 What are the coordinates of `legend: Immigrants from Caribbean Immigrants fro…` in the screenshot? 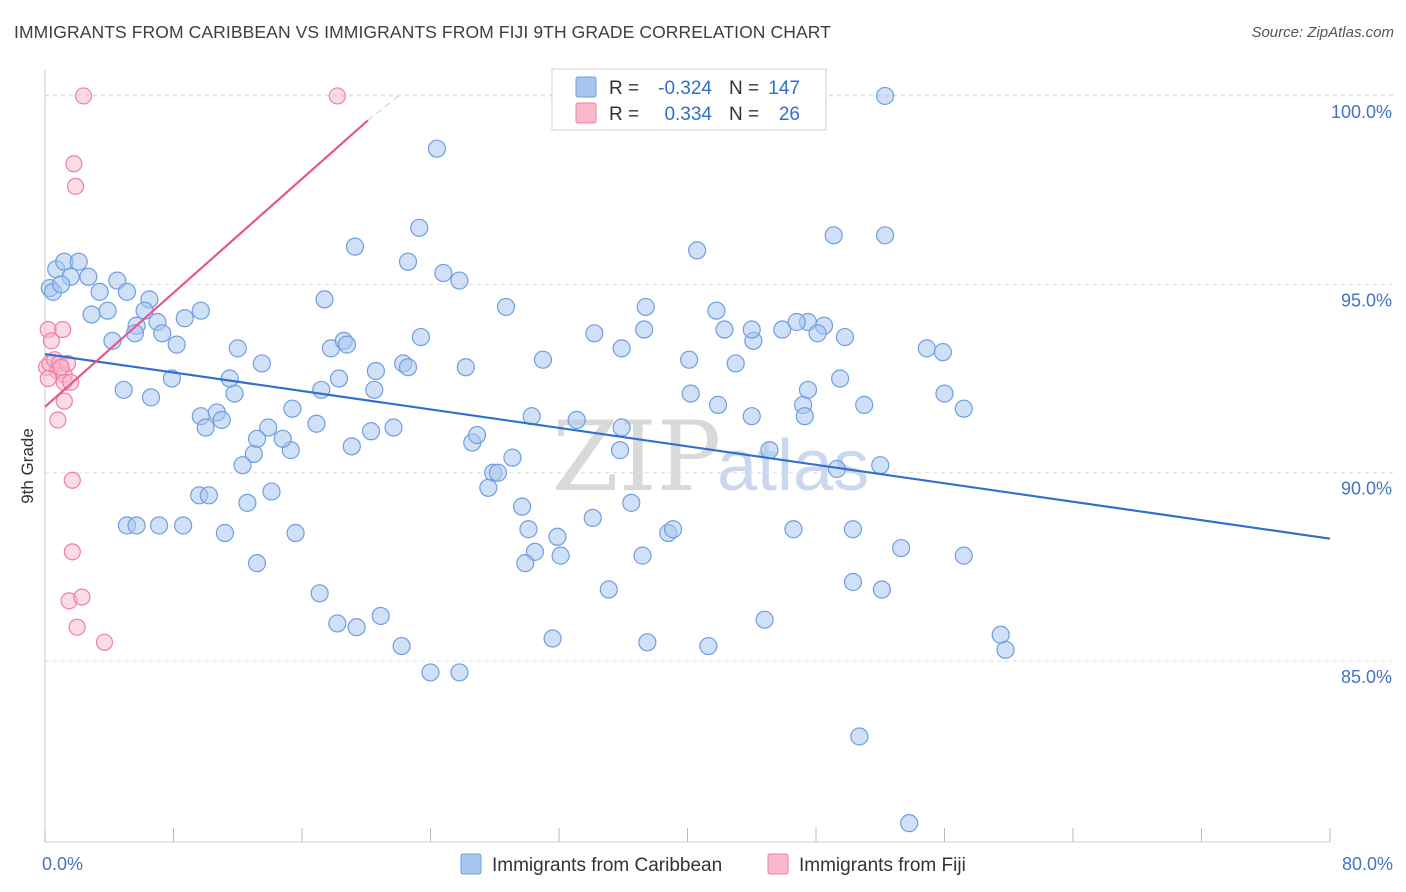 It's located at (713, 864).